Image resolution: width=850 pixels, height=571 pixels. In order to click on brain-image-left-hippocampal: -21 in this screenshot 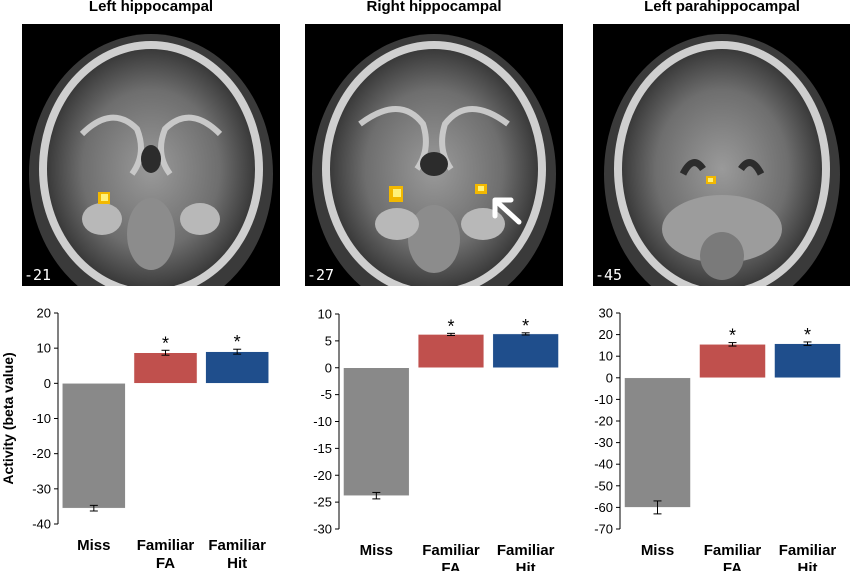, I will do `click(151, 155)`.